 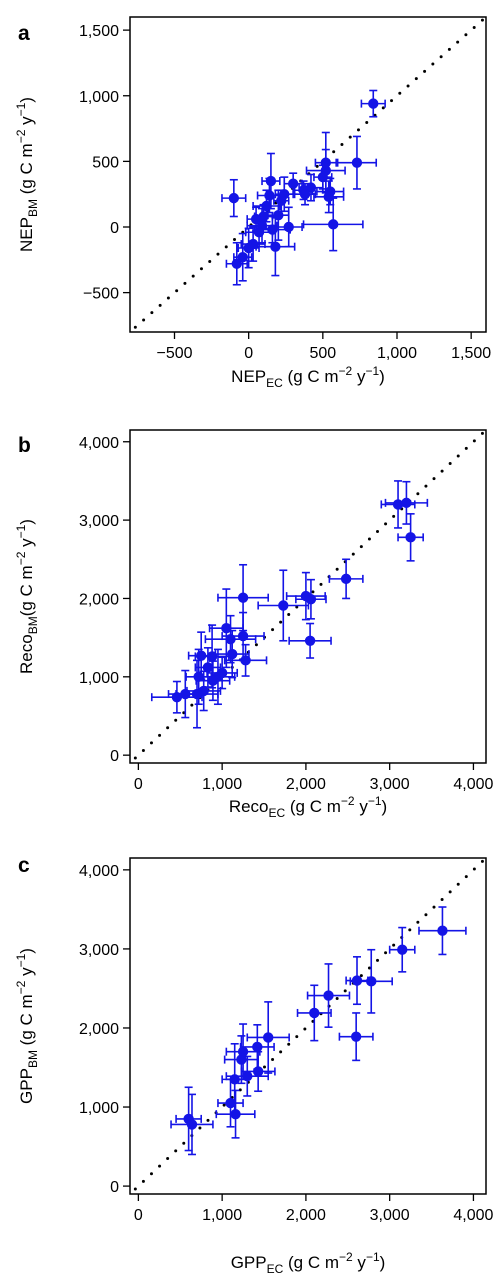 I want to click on y-axis-ticks: −500 0 500 1,000 1,500, so click(x=104, y=163).